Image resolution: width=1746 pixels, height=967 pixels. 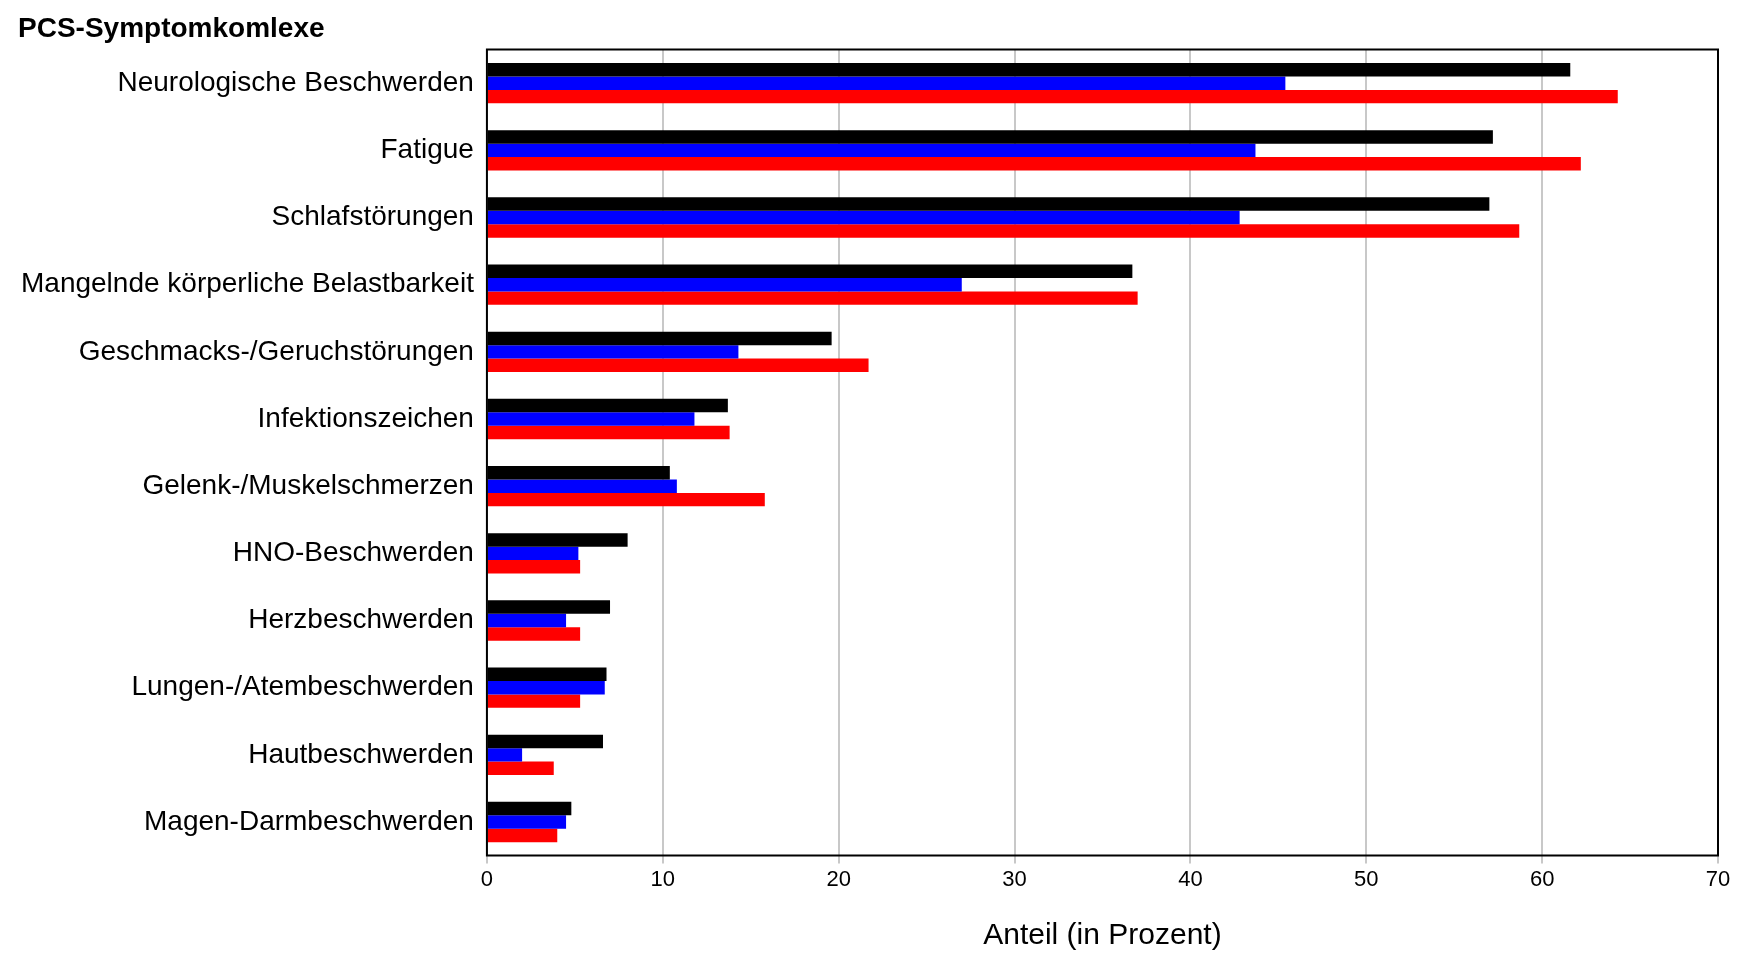 What do you see at coordinates (361, 619) in the screenshot?
I see `y-tick-label: Herzbeschwerden` at bounding box center [361, 619].